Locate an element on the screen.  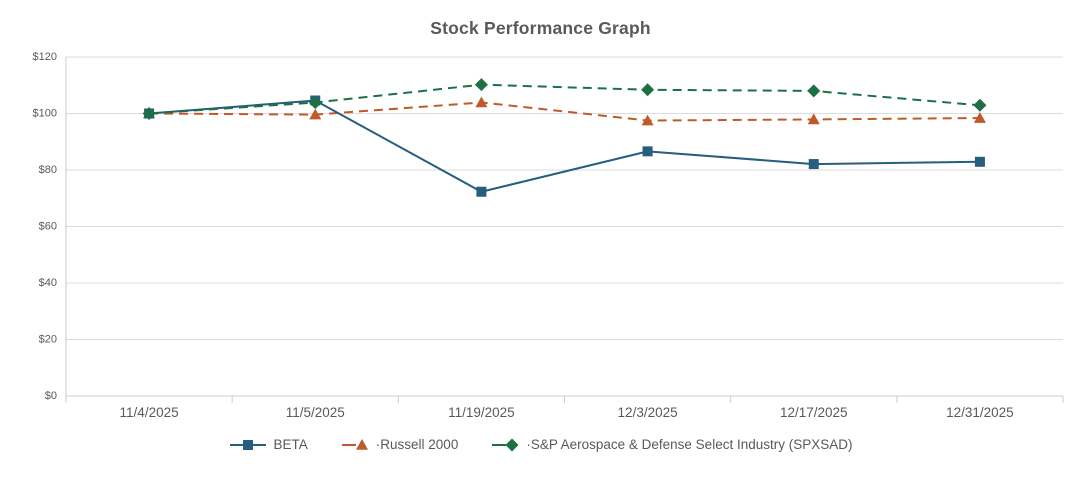
y-axis-label: $0 is located at coordinates (51, 396).